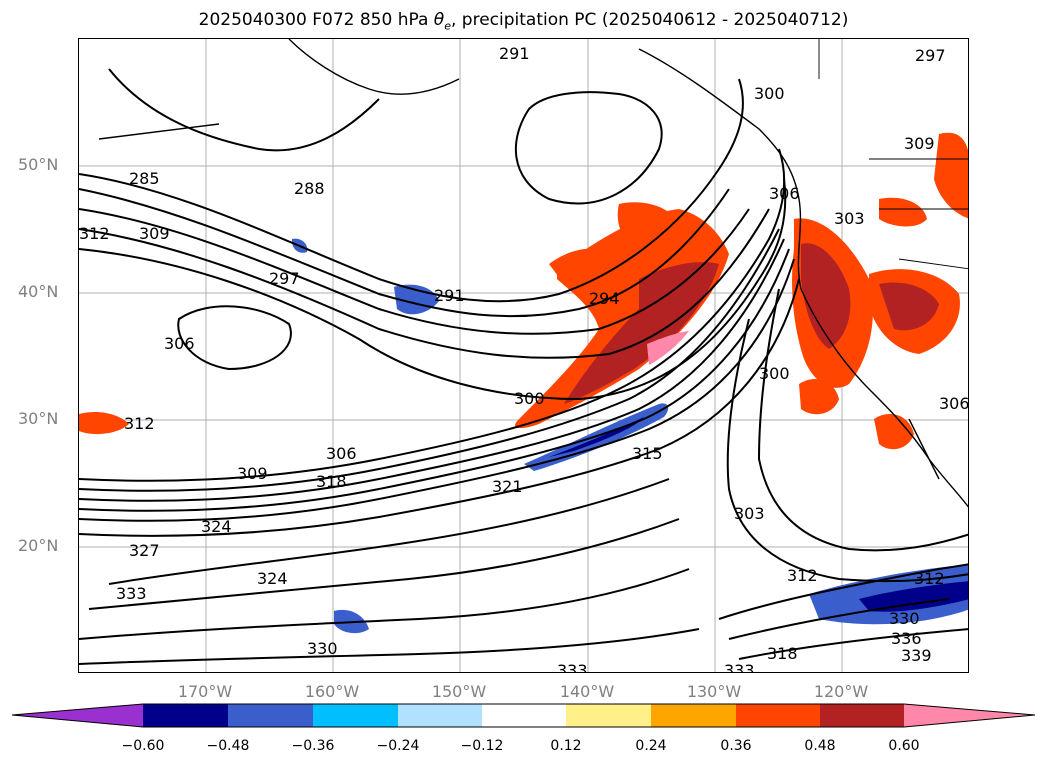 The width and height of the screenshot is (1047, 767). I want to click on colorbar-tick-pos060: 0.60, so click(904, 746).